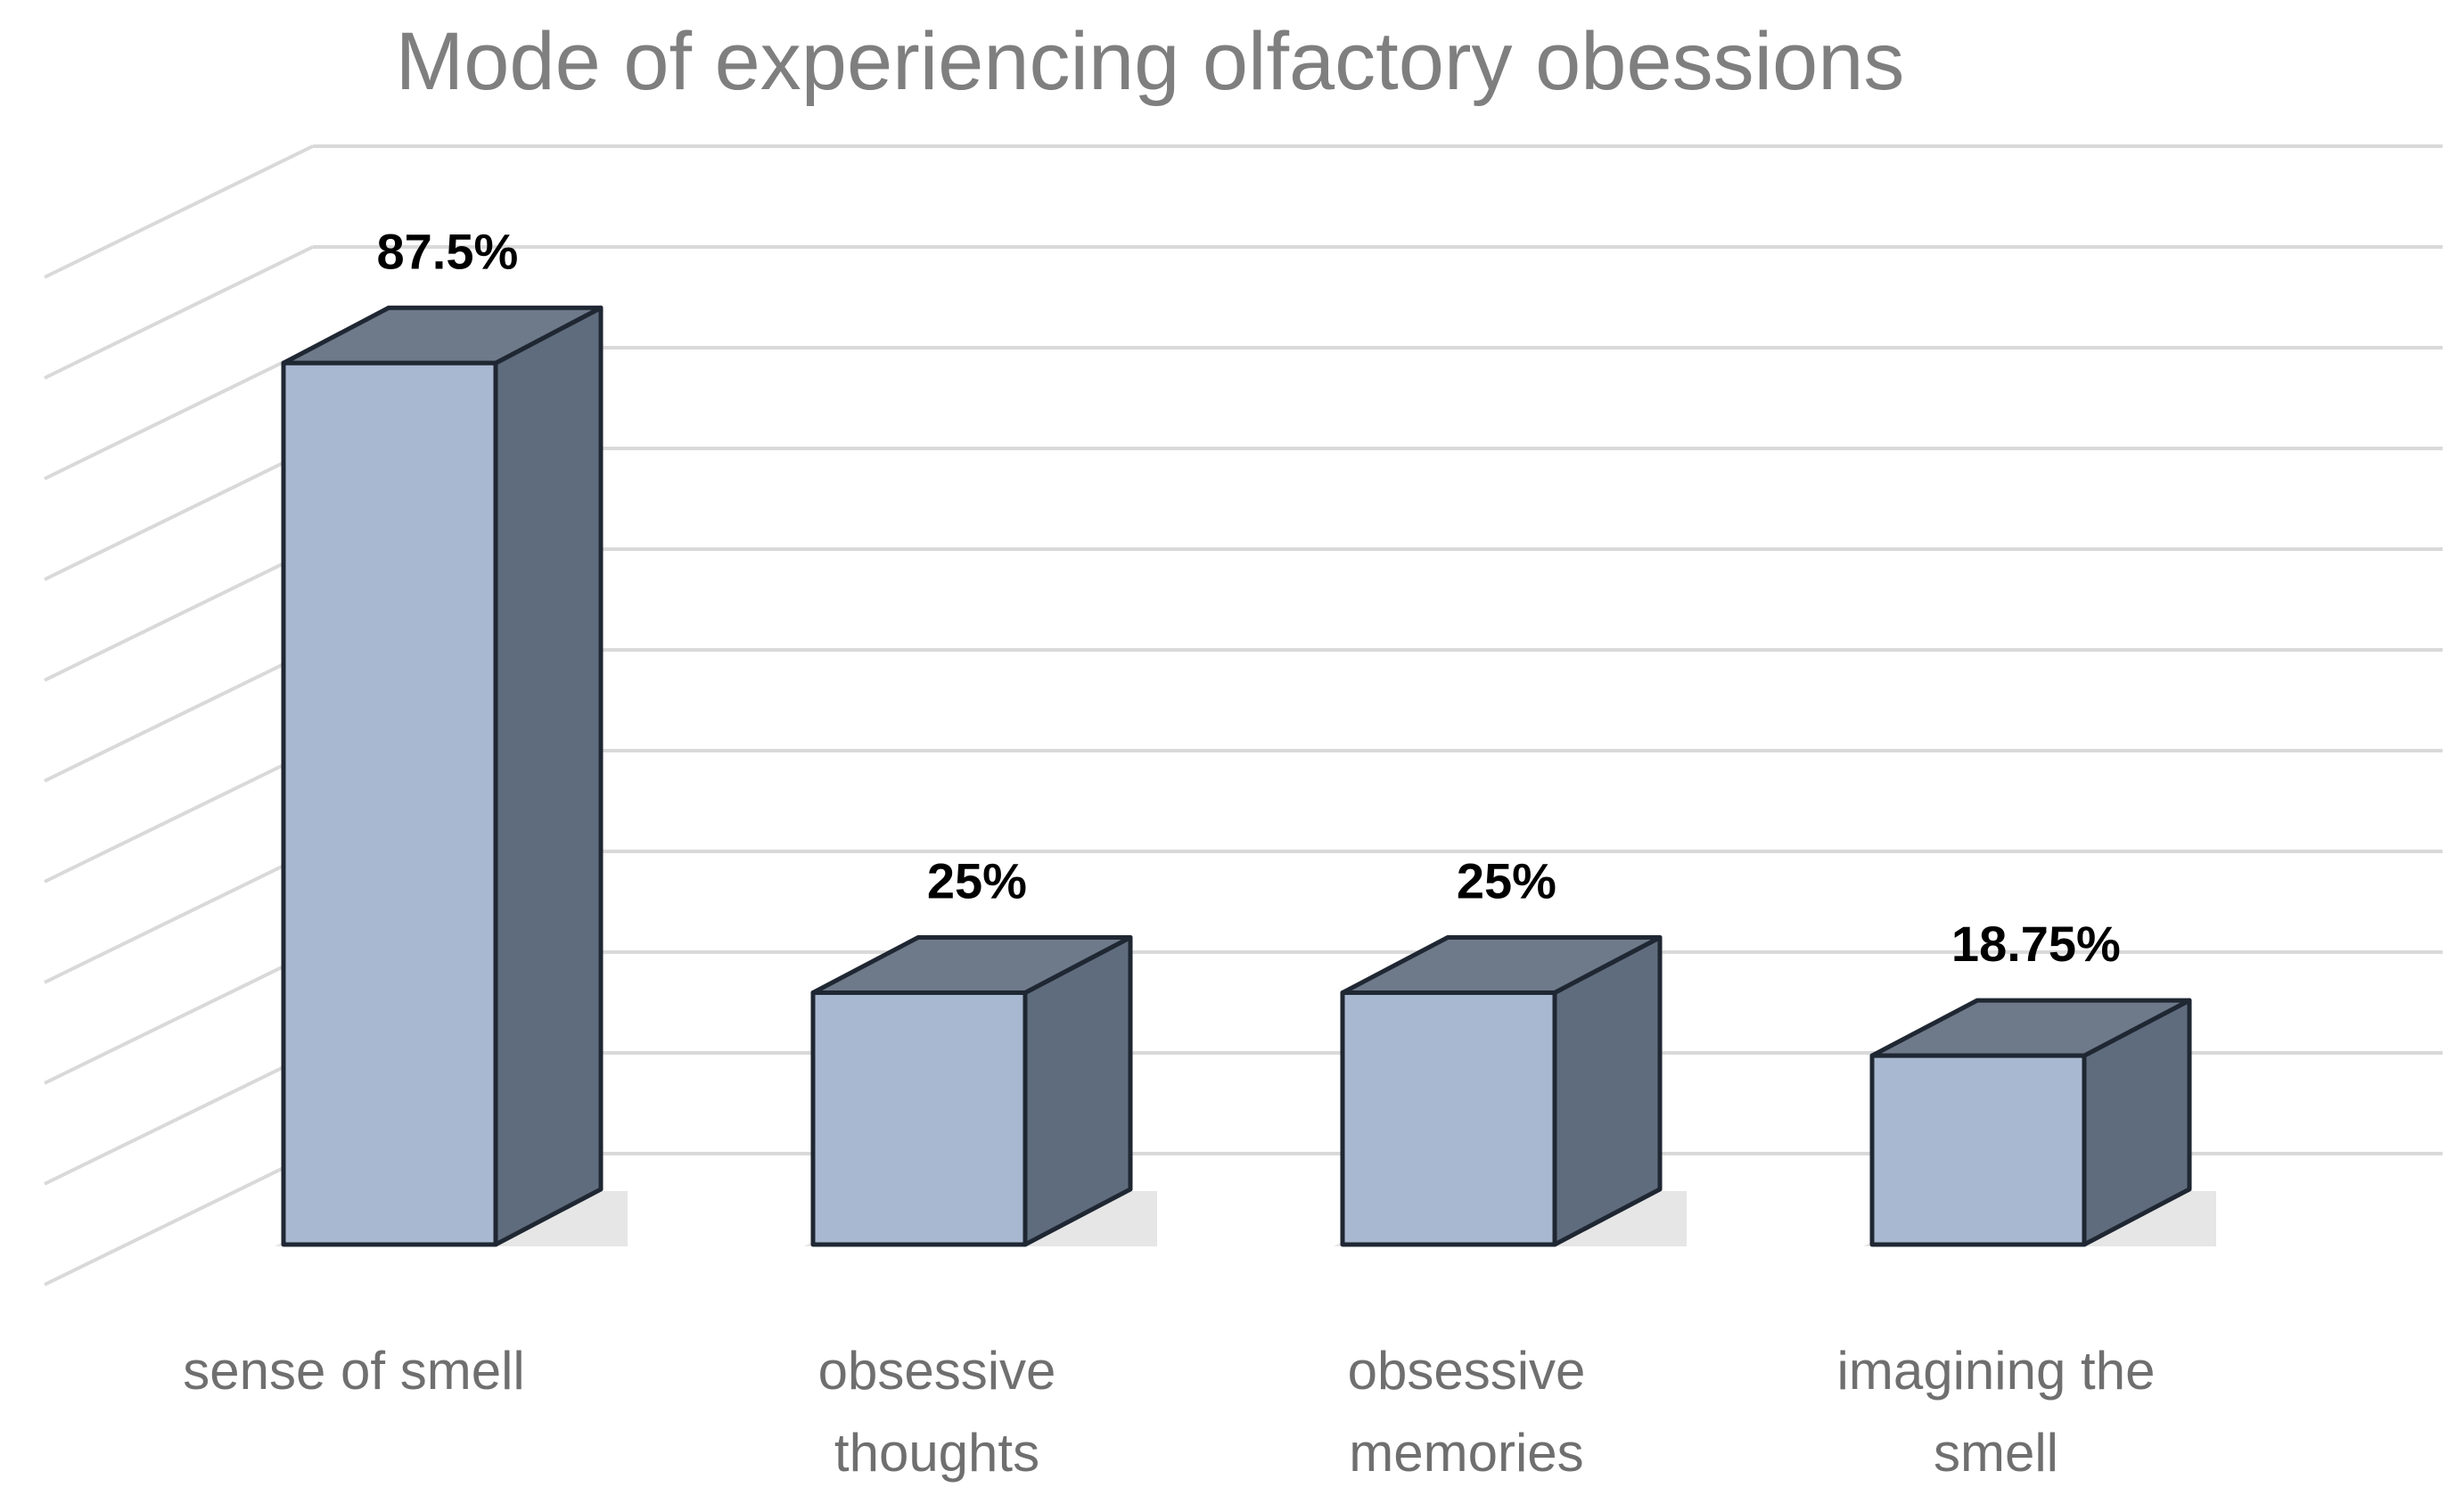 The height and width of the screenshot is (1512, 2464). I want to click on data-label-1: 25%, so click(977, 881).